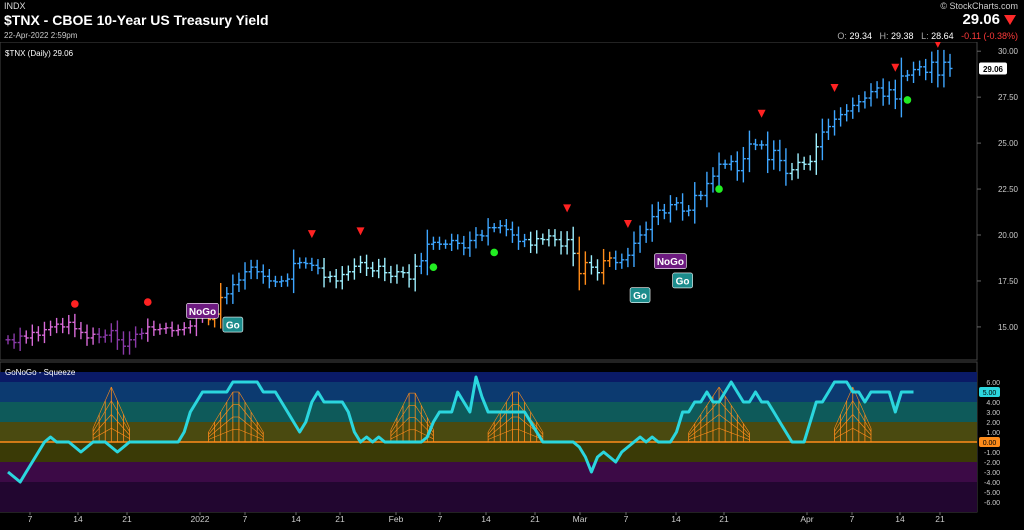  Describe the element at coordinates (993, 433) in the screenshot. I see `oscillator-axis-label: 1.00` at that location.